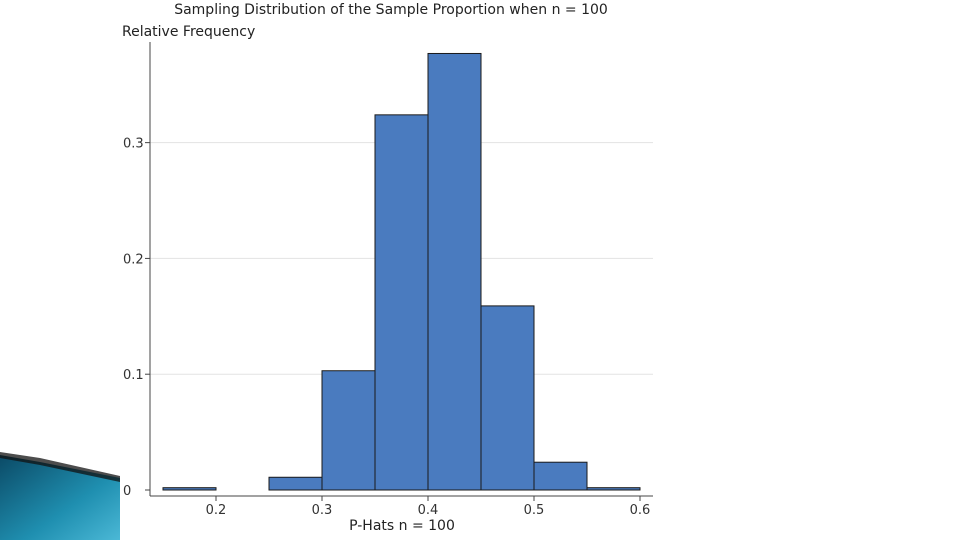  Describe the element at coordinates (133, 259) in the screenshot. I see `y-tick-label: 0.2` at that location.